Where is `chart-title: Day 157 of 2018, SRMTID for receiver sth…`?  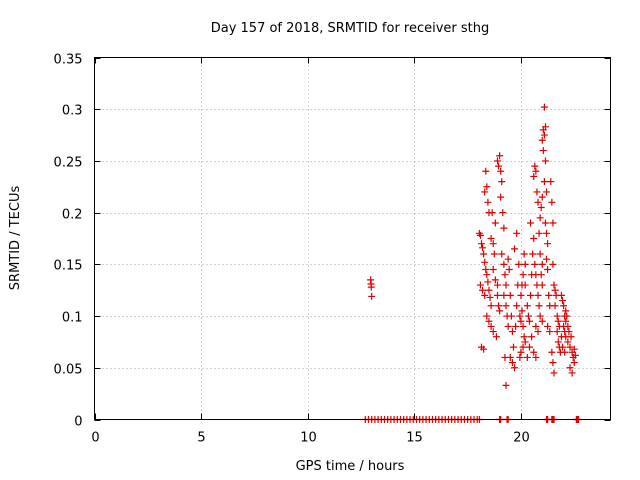
chart-title: Day 157 of 2018, SRMTID for receiver sth… is located at coordinates (350, 28).